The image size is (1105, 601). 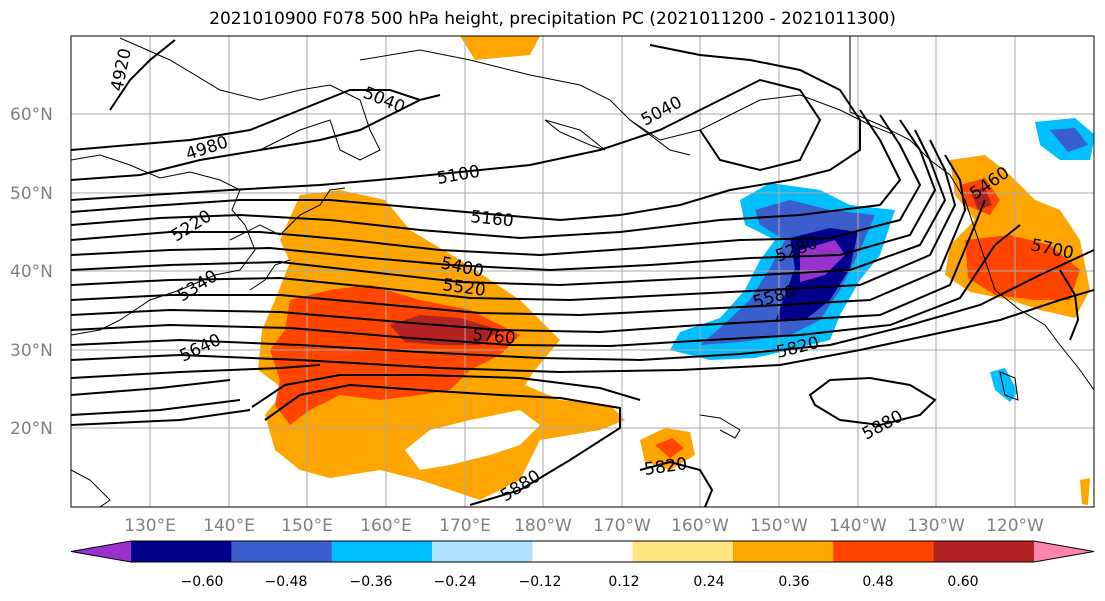 What do you see at coordinates (150, 526) in the screenshot?
I see `lon-label: 130°E` at bounding box center [150, 526].